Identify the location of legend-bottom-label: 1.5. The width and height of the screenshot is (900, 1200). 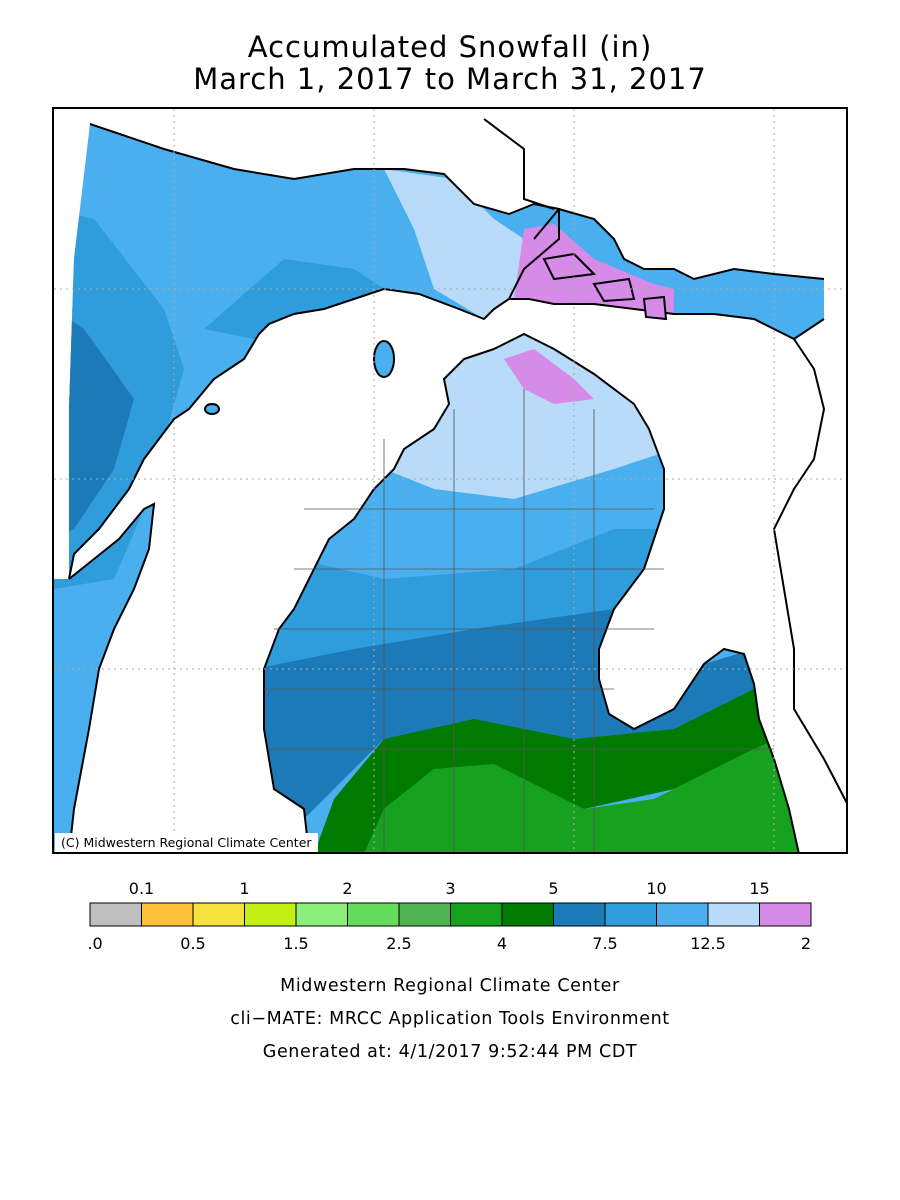
(295, 943).